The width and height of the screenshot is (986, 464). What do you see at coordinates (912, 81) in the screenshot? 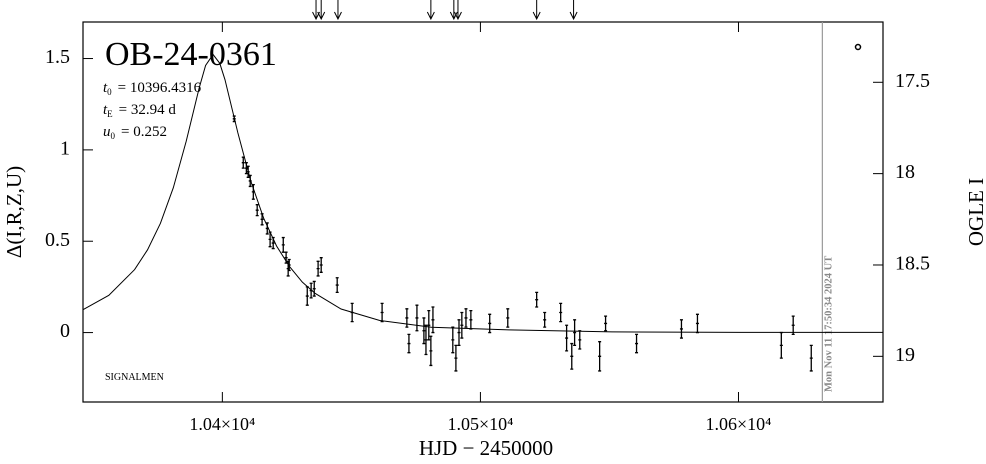
I see `y2-tick-label: 17.5` at bounding box center [912, 81].